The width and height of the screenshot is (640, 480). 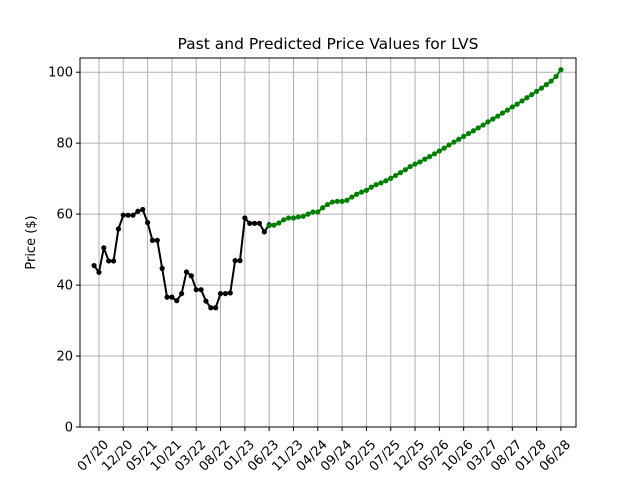 I want to click on chart-title: Past and Predicted Price Values for LVS, so click(x=328, y=44).